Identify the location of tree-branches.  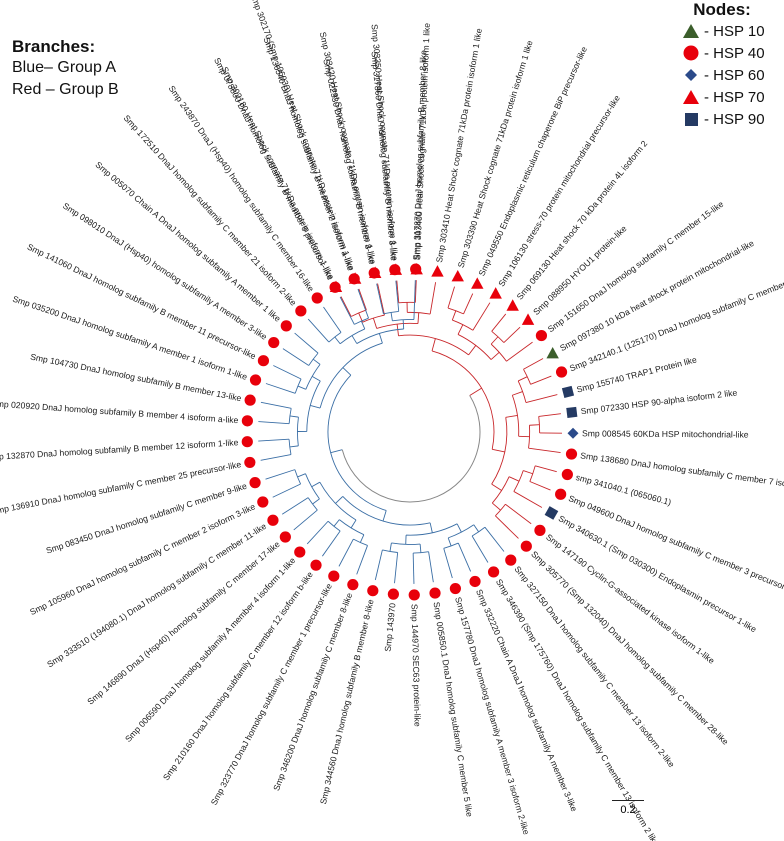
(410, 432).